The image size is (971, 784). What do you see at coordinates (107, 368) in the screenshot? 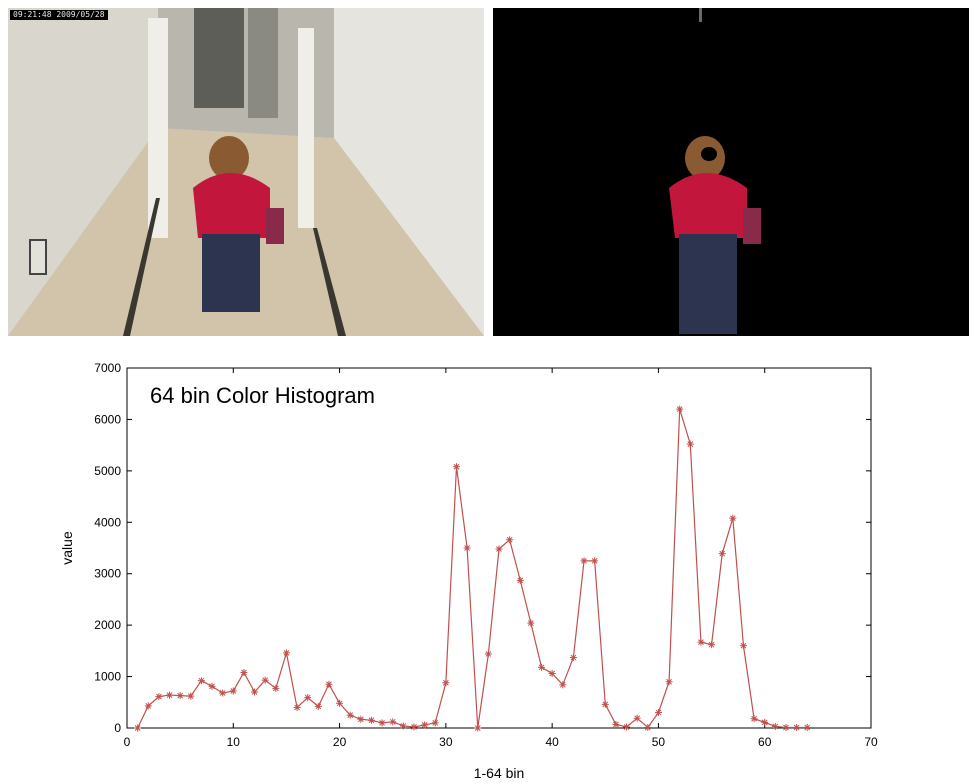
I see `y-tick-label: 7000` at bounding box center [107, 368].